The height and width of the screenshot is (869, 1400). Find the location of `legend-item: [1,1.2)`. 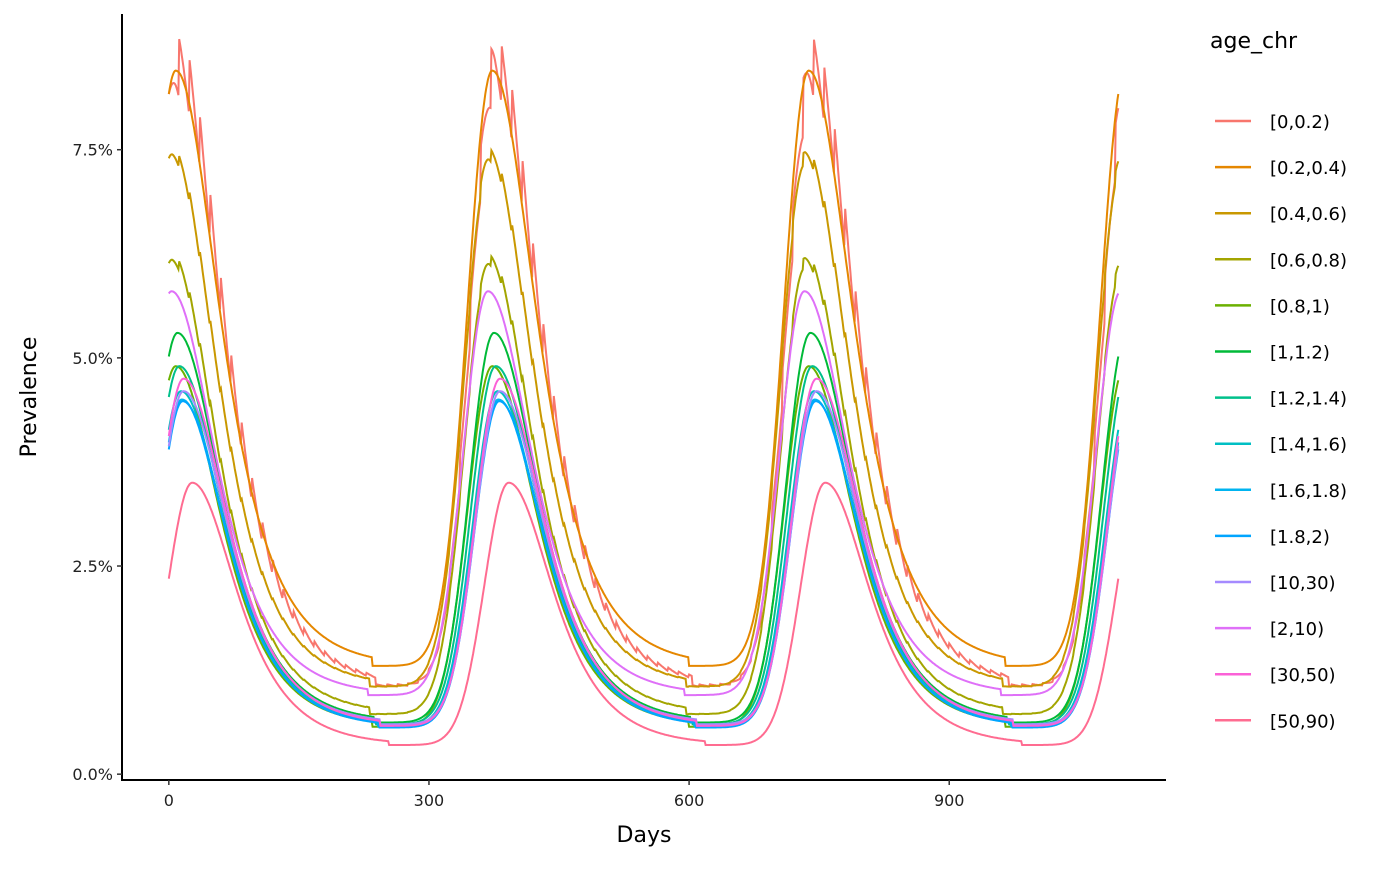

legend-item: [1,1.2) is located at coordinates (1272, 353).